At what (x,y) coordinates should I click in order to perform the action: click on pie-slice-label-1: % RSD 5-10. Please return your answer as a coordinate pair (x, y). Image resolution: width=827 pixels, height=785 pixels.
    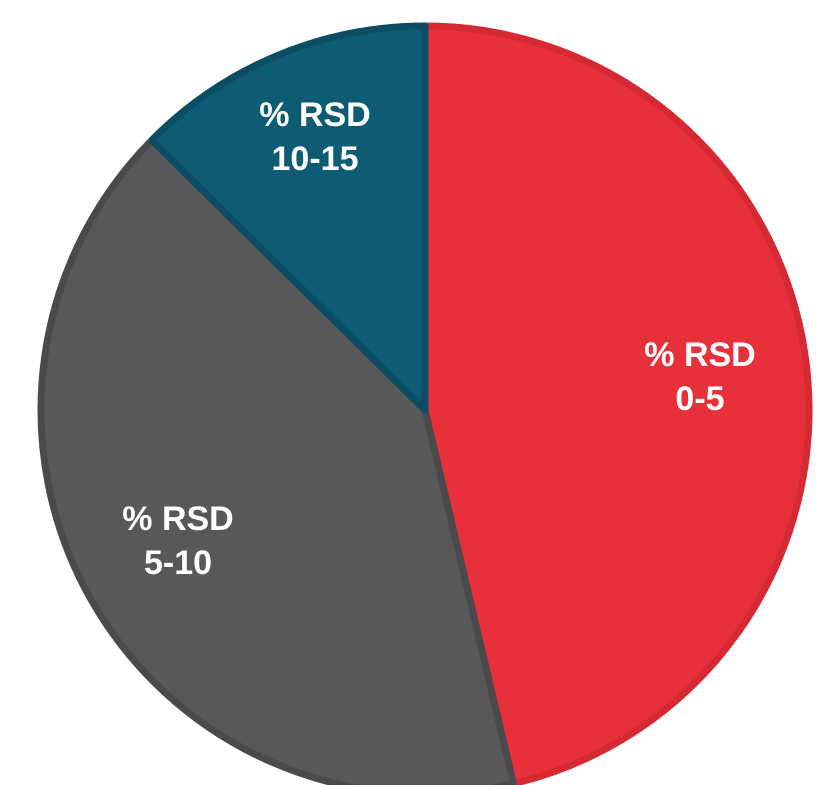
    Looking at the image, I should click on (177, 541).